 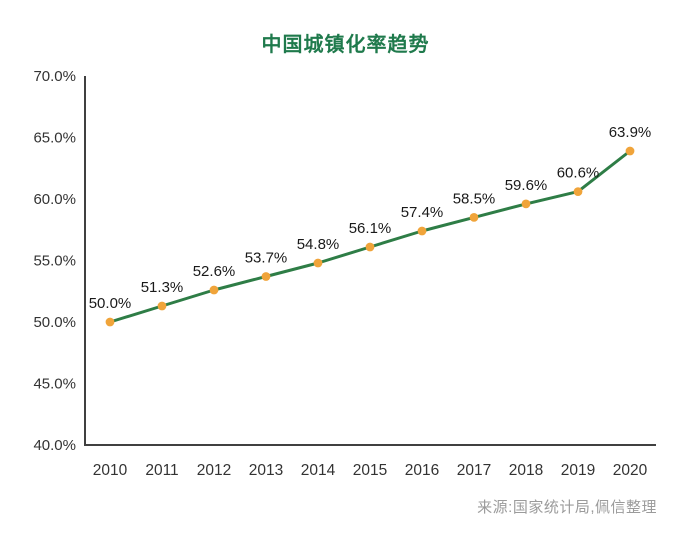 What do you see at coordinates (474, 198) in the screenshot?
I see `data-point-label: 58.5%` at bounding box center [474, 198].